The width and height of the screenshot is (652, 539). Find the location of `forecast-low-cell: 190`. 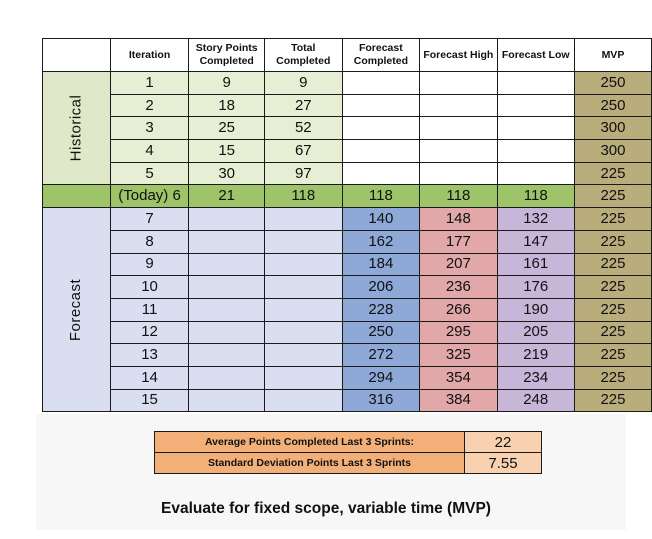

forecast-low-cell: 190 is located at coordinates (535, 309).